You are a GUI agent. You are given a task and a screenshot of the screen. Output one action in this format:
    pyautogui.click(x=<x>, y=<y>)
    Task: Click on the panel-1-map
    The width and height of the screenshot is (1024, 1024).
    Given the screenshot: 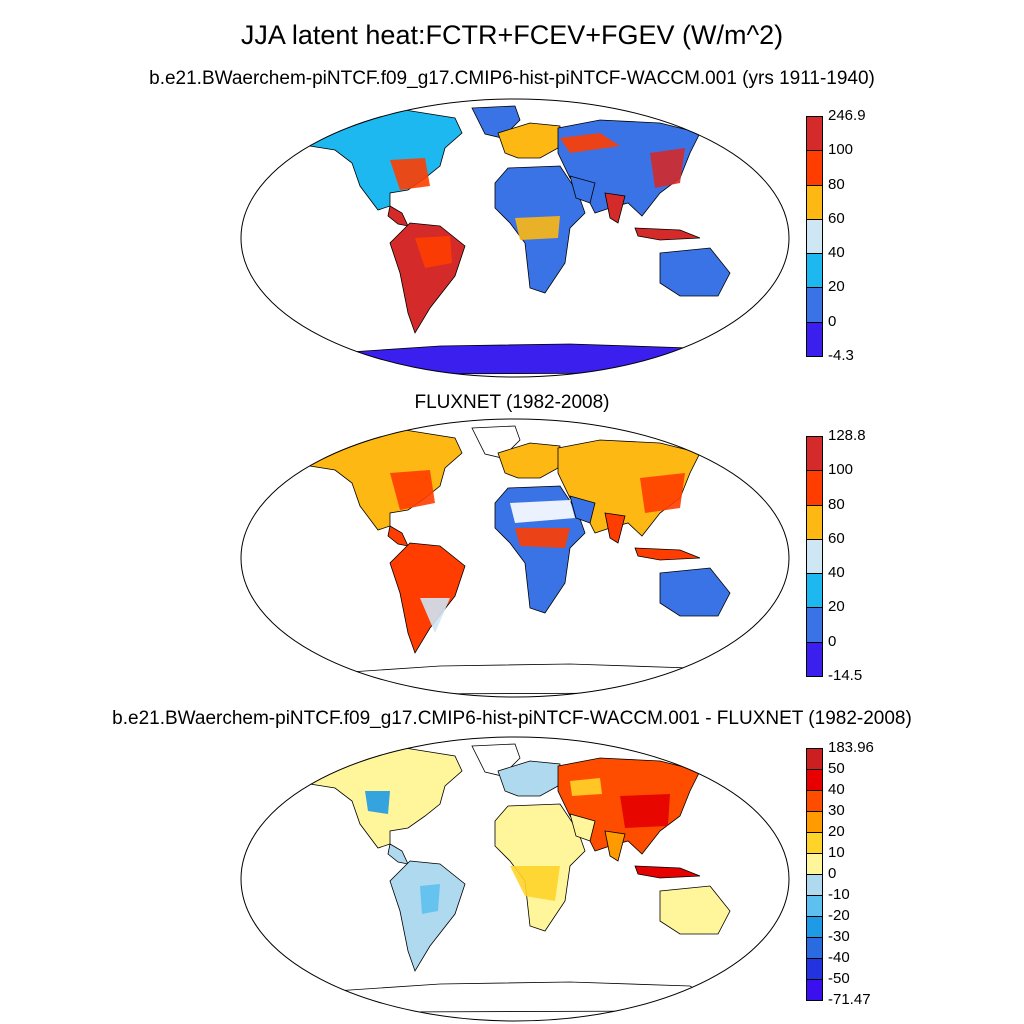 What is the action you would take?
    pyautogui.click(x=515, y=238)
    